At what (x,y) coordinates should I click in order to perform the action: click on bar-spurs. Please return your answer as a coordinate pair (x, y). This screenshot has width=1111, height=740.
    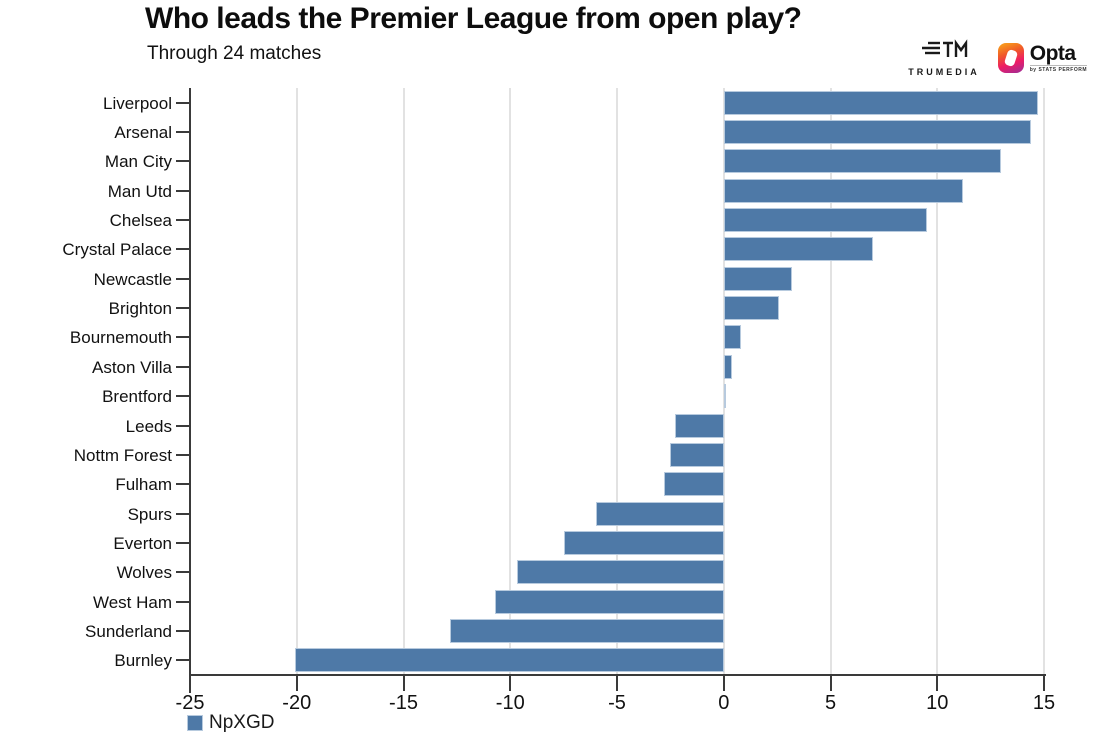
    Looking at the image, I should click on (659, 513).